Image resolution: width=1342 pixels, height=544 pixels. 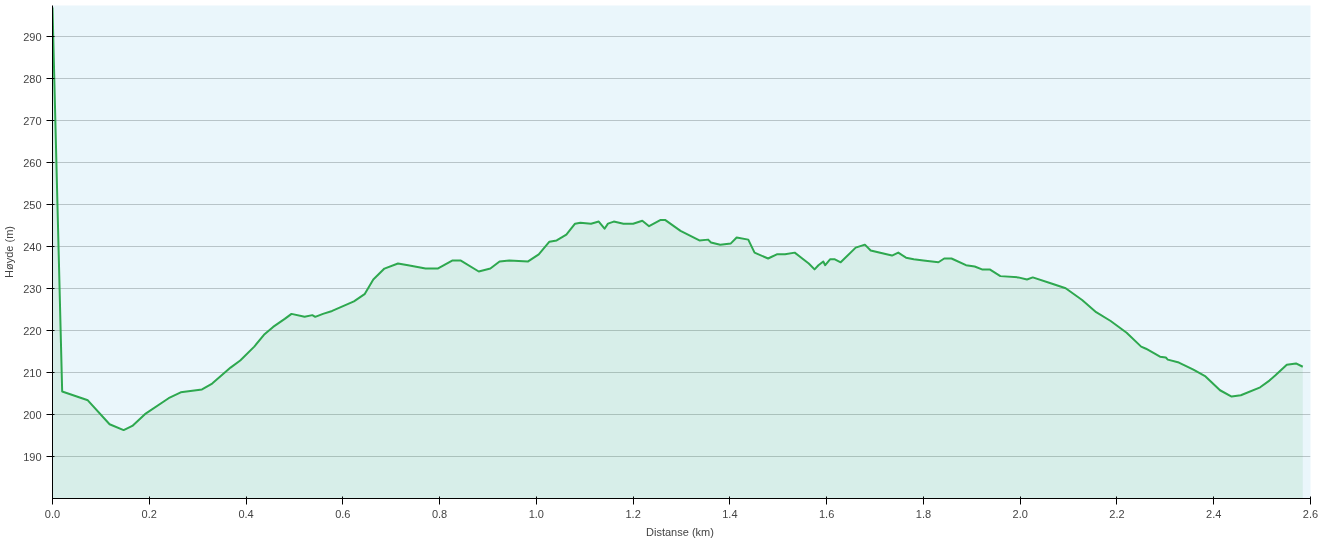 What do you see at coordinates (1020, 513) in the screenshot?
I see `x-tick-label: 2.0` at bounding box center [1020, 513].